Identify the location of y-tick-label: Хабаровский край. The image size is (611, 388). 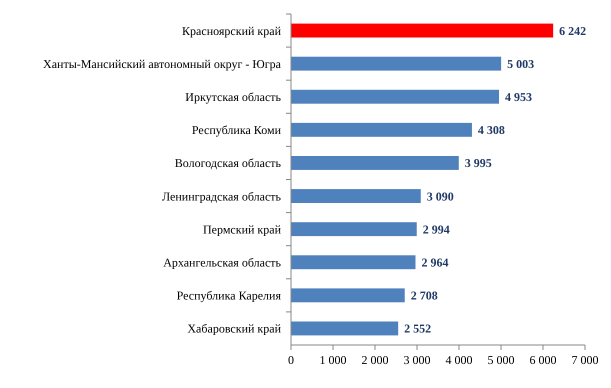
(234, 329).